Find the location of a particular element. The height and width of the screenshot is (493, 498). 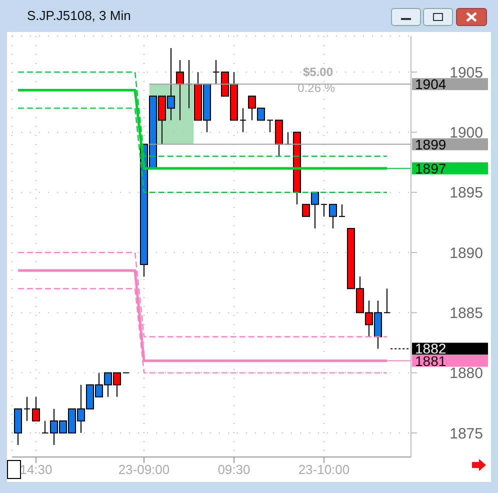

ref-line-label: 1897 is located at coordinates (430, 168).